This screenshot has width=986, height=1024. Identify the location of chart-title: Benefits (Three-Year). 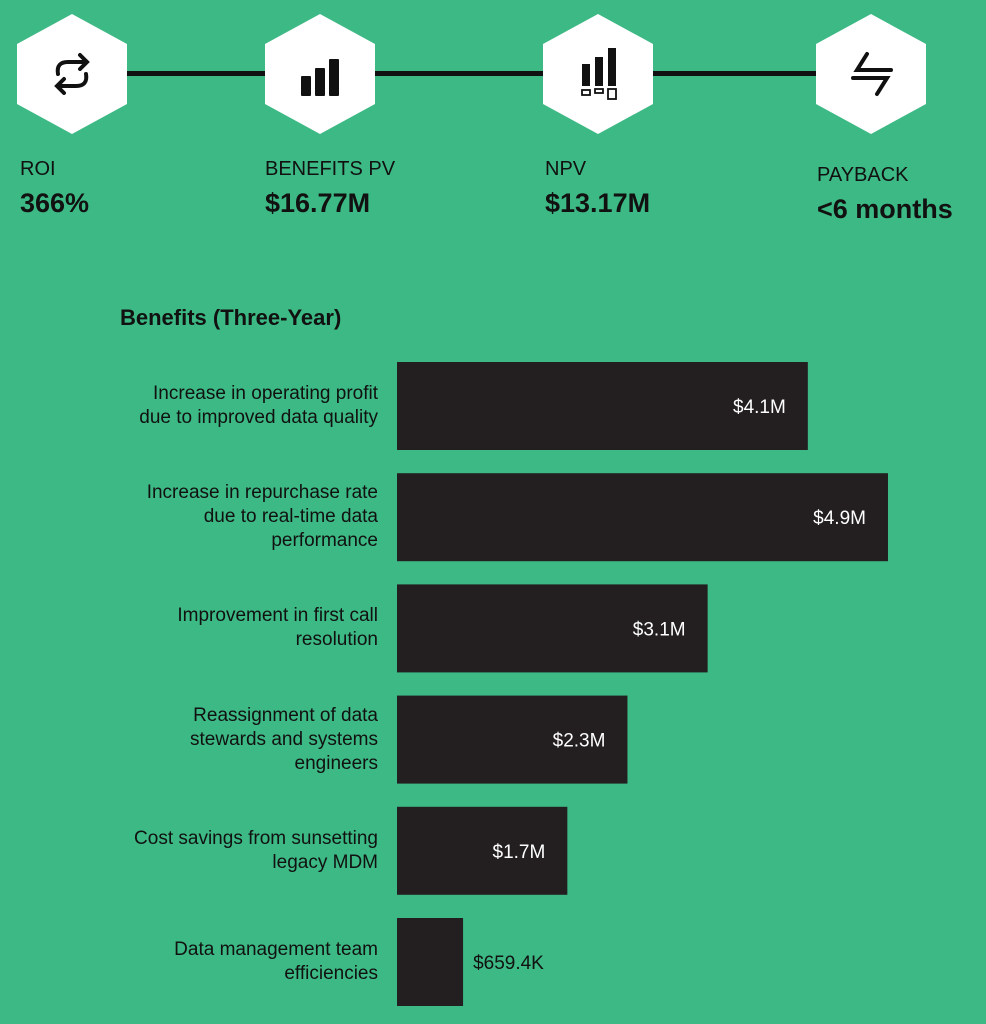
(231, 317).